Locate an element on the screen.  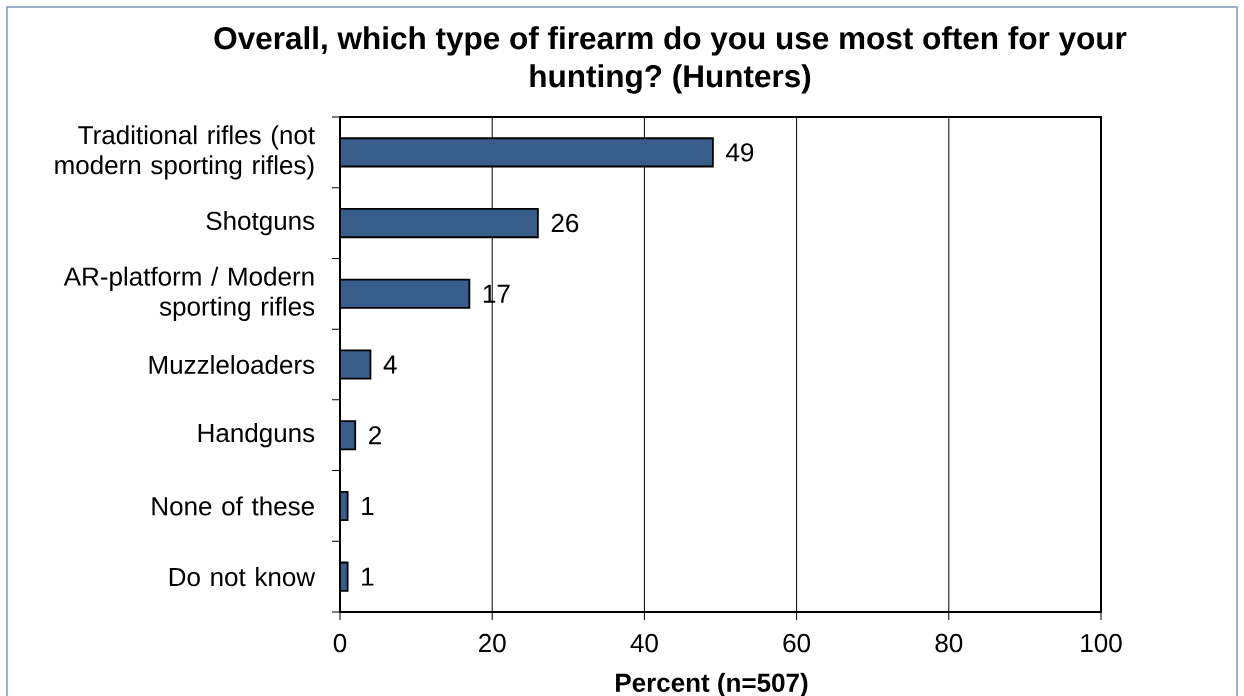
x-tick-label: 0 is located at coordinates (340, 643).